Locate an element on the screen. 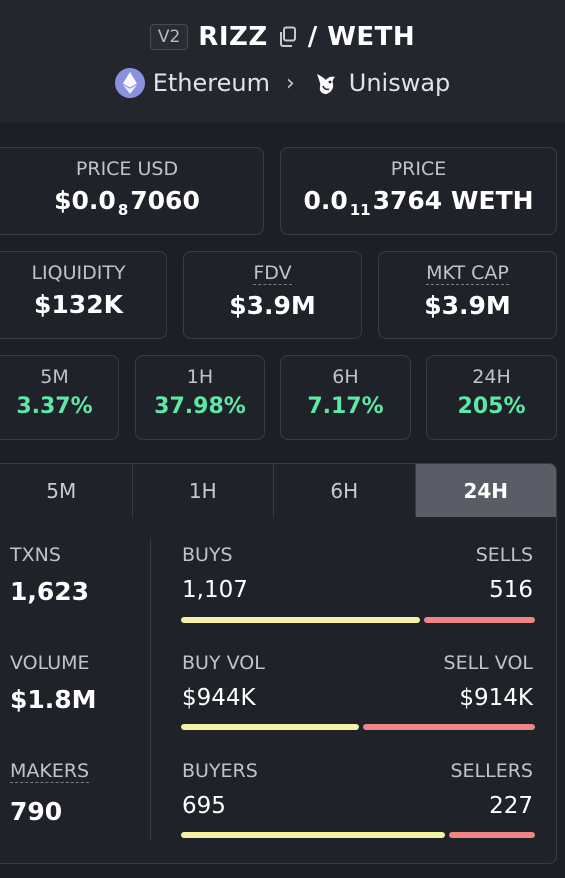 Image resolution: width=565 pixels, height=878 pixels. txns-label: TXNS is located at coordinates (35, 555).